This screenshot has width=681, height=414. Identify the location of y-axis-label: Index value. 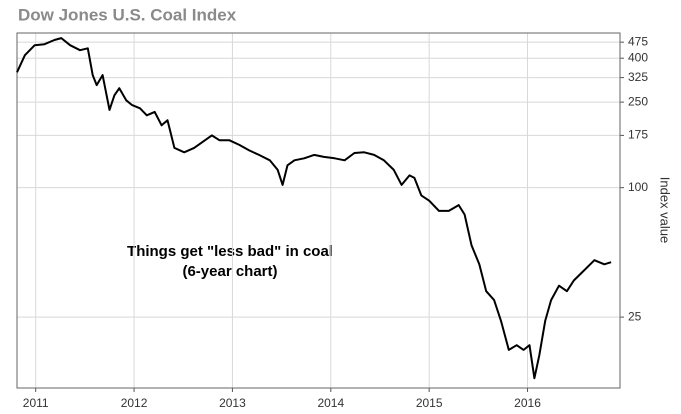
(665, 210).